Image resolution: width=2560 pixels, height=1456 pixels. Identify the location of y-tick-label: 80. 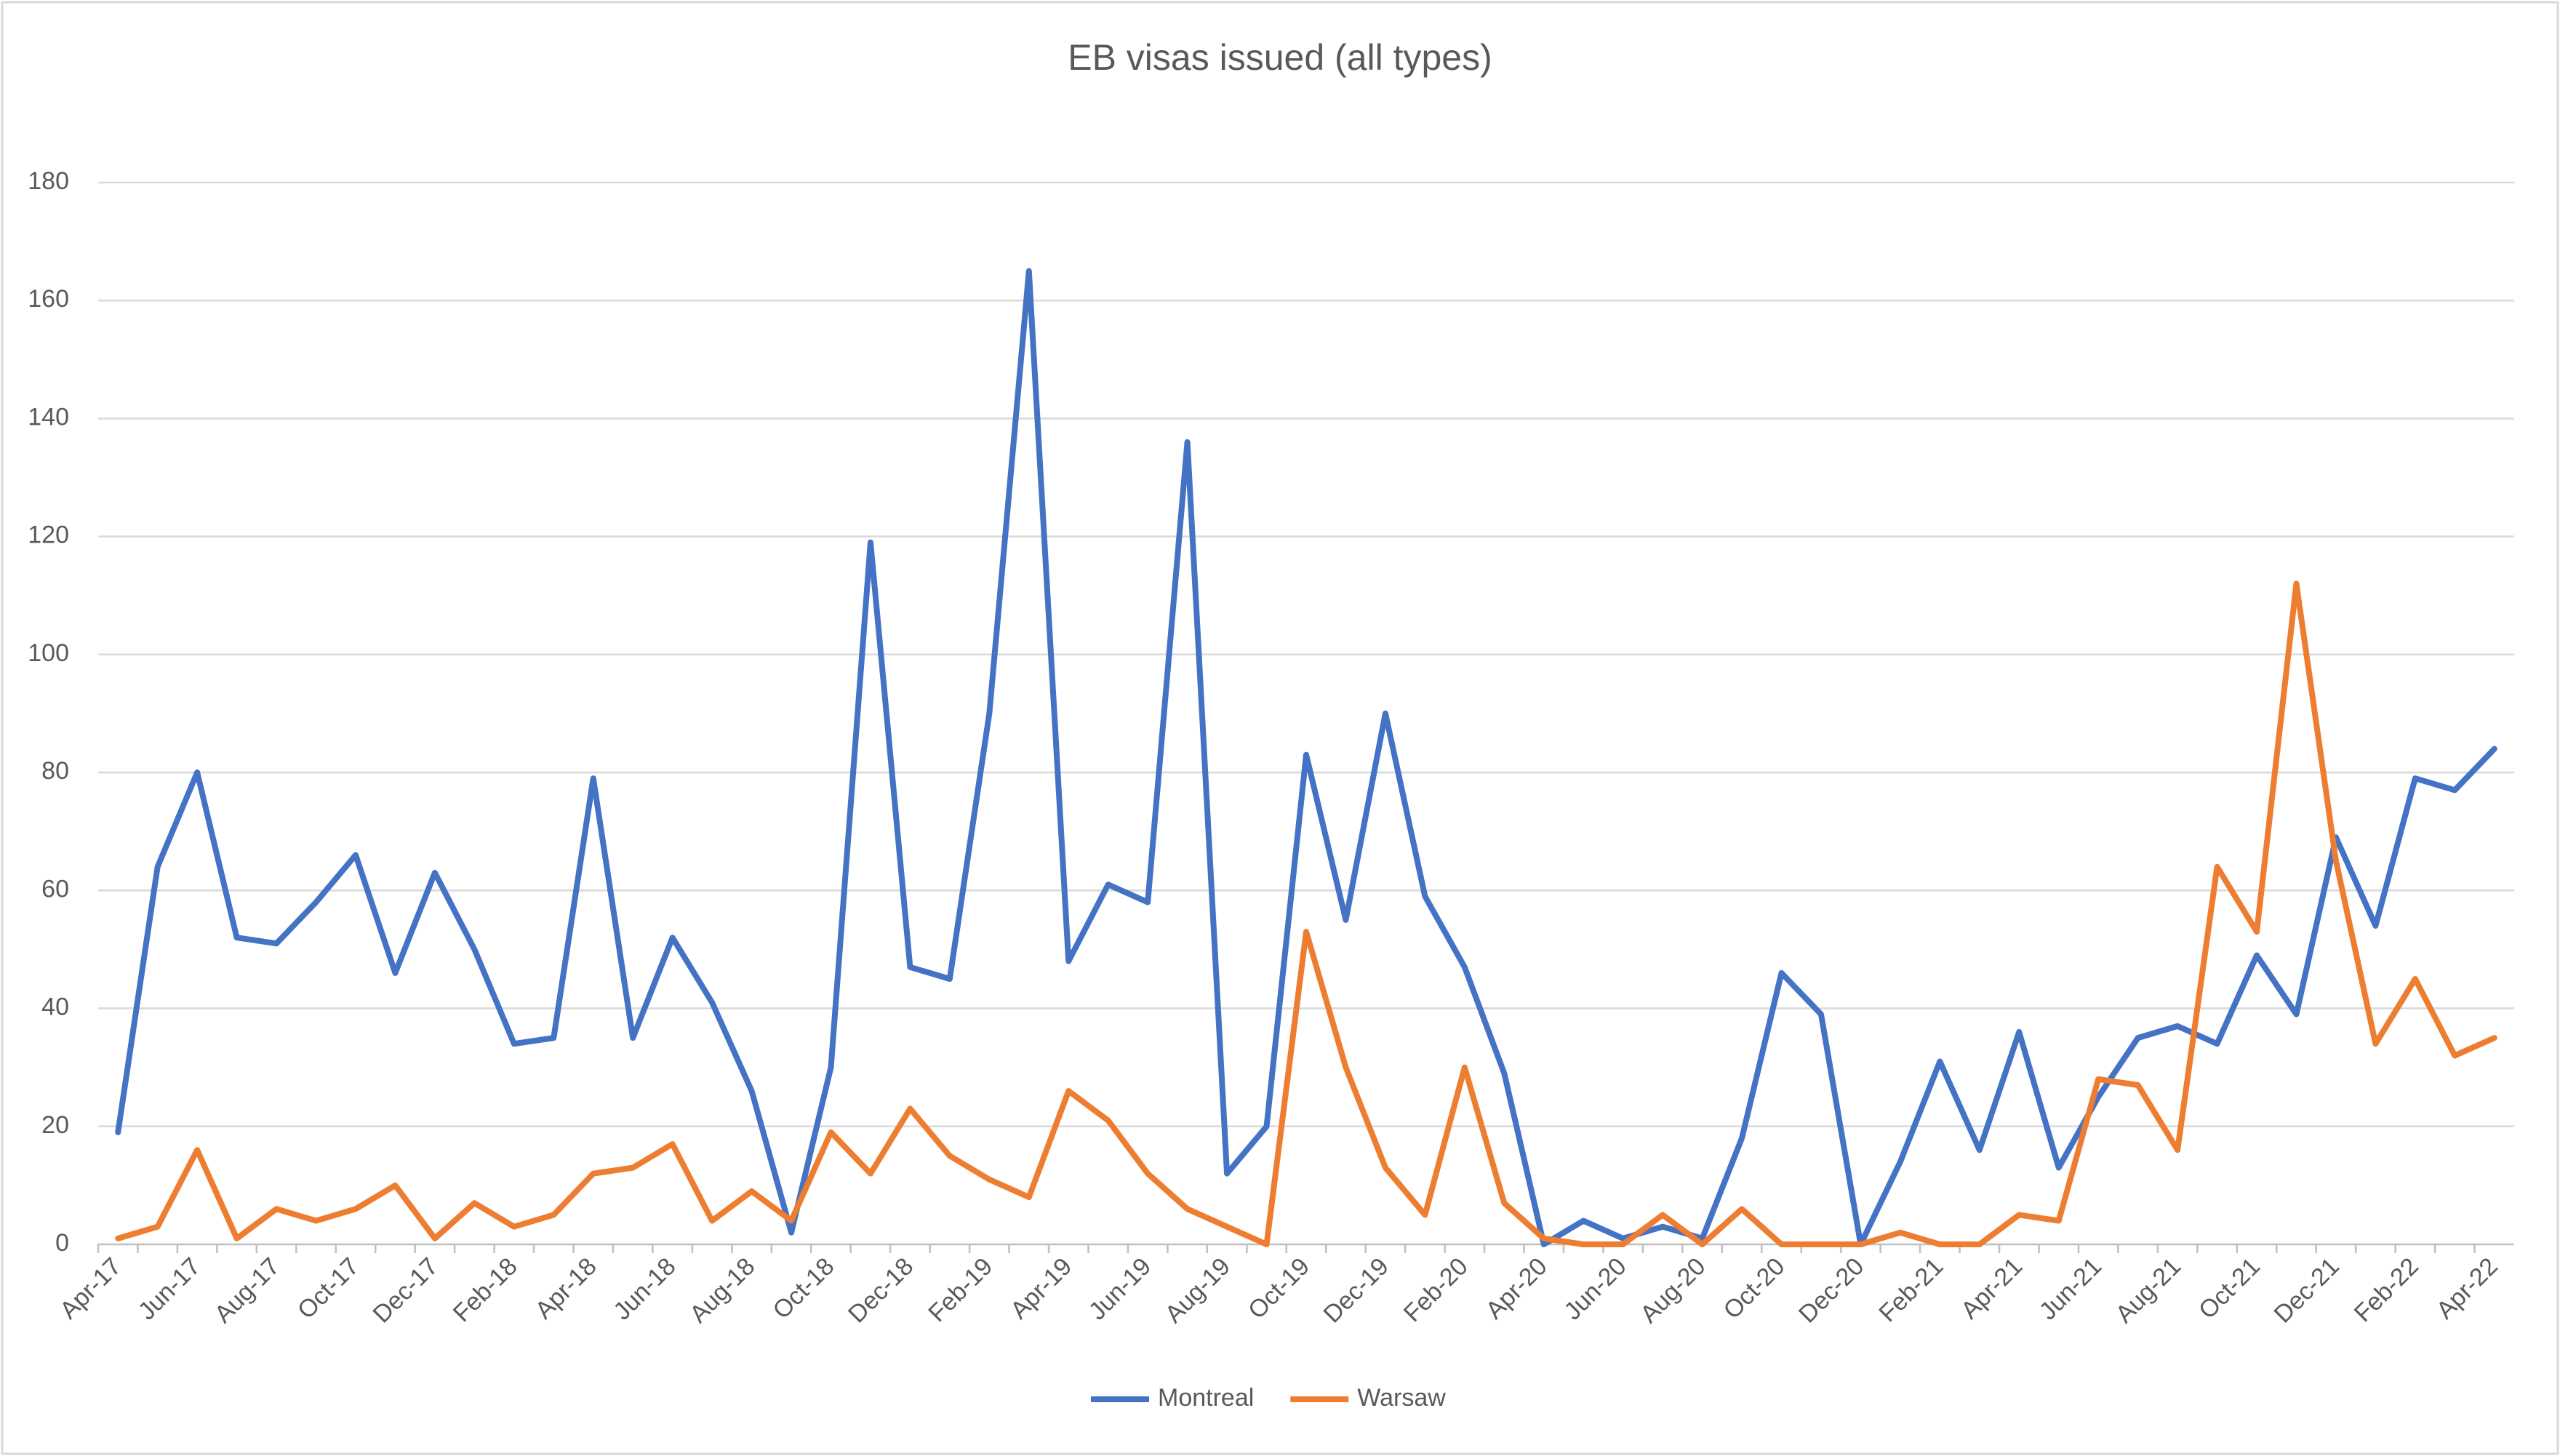
(55, 771).